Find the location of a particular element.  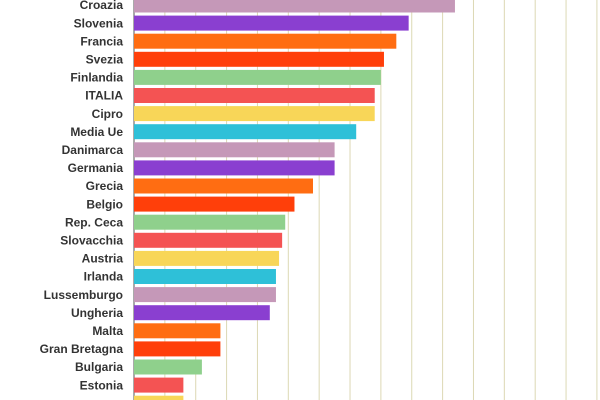

y-tick-label: ITALIA is located at coordinates (104, 96).